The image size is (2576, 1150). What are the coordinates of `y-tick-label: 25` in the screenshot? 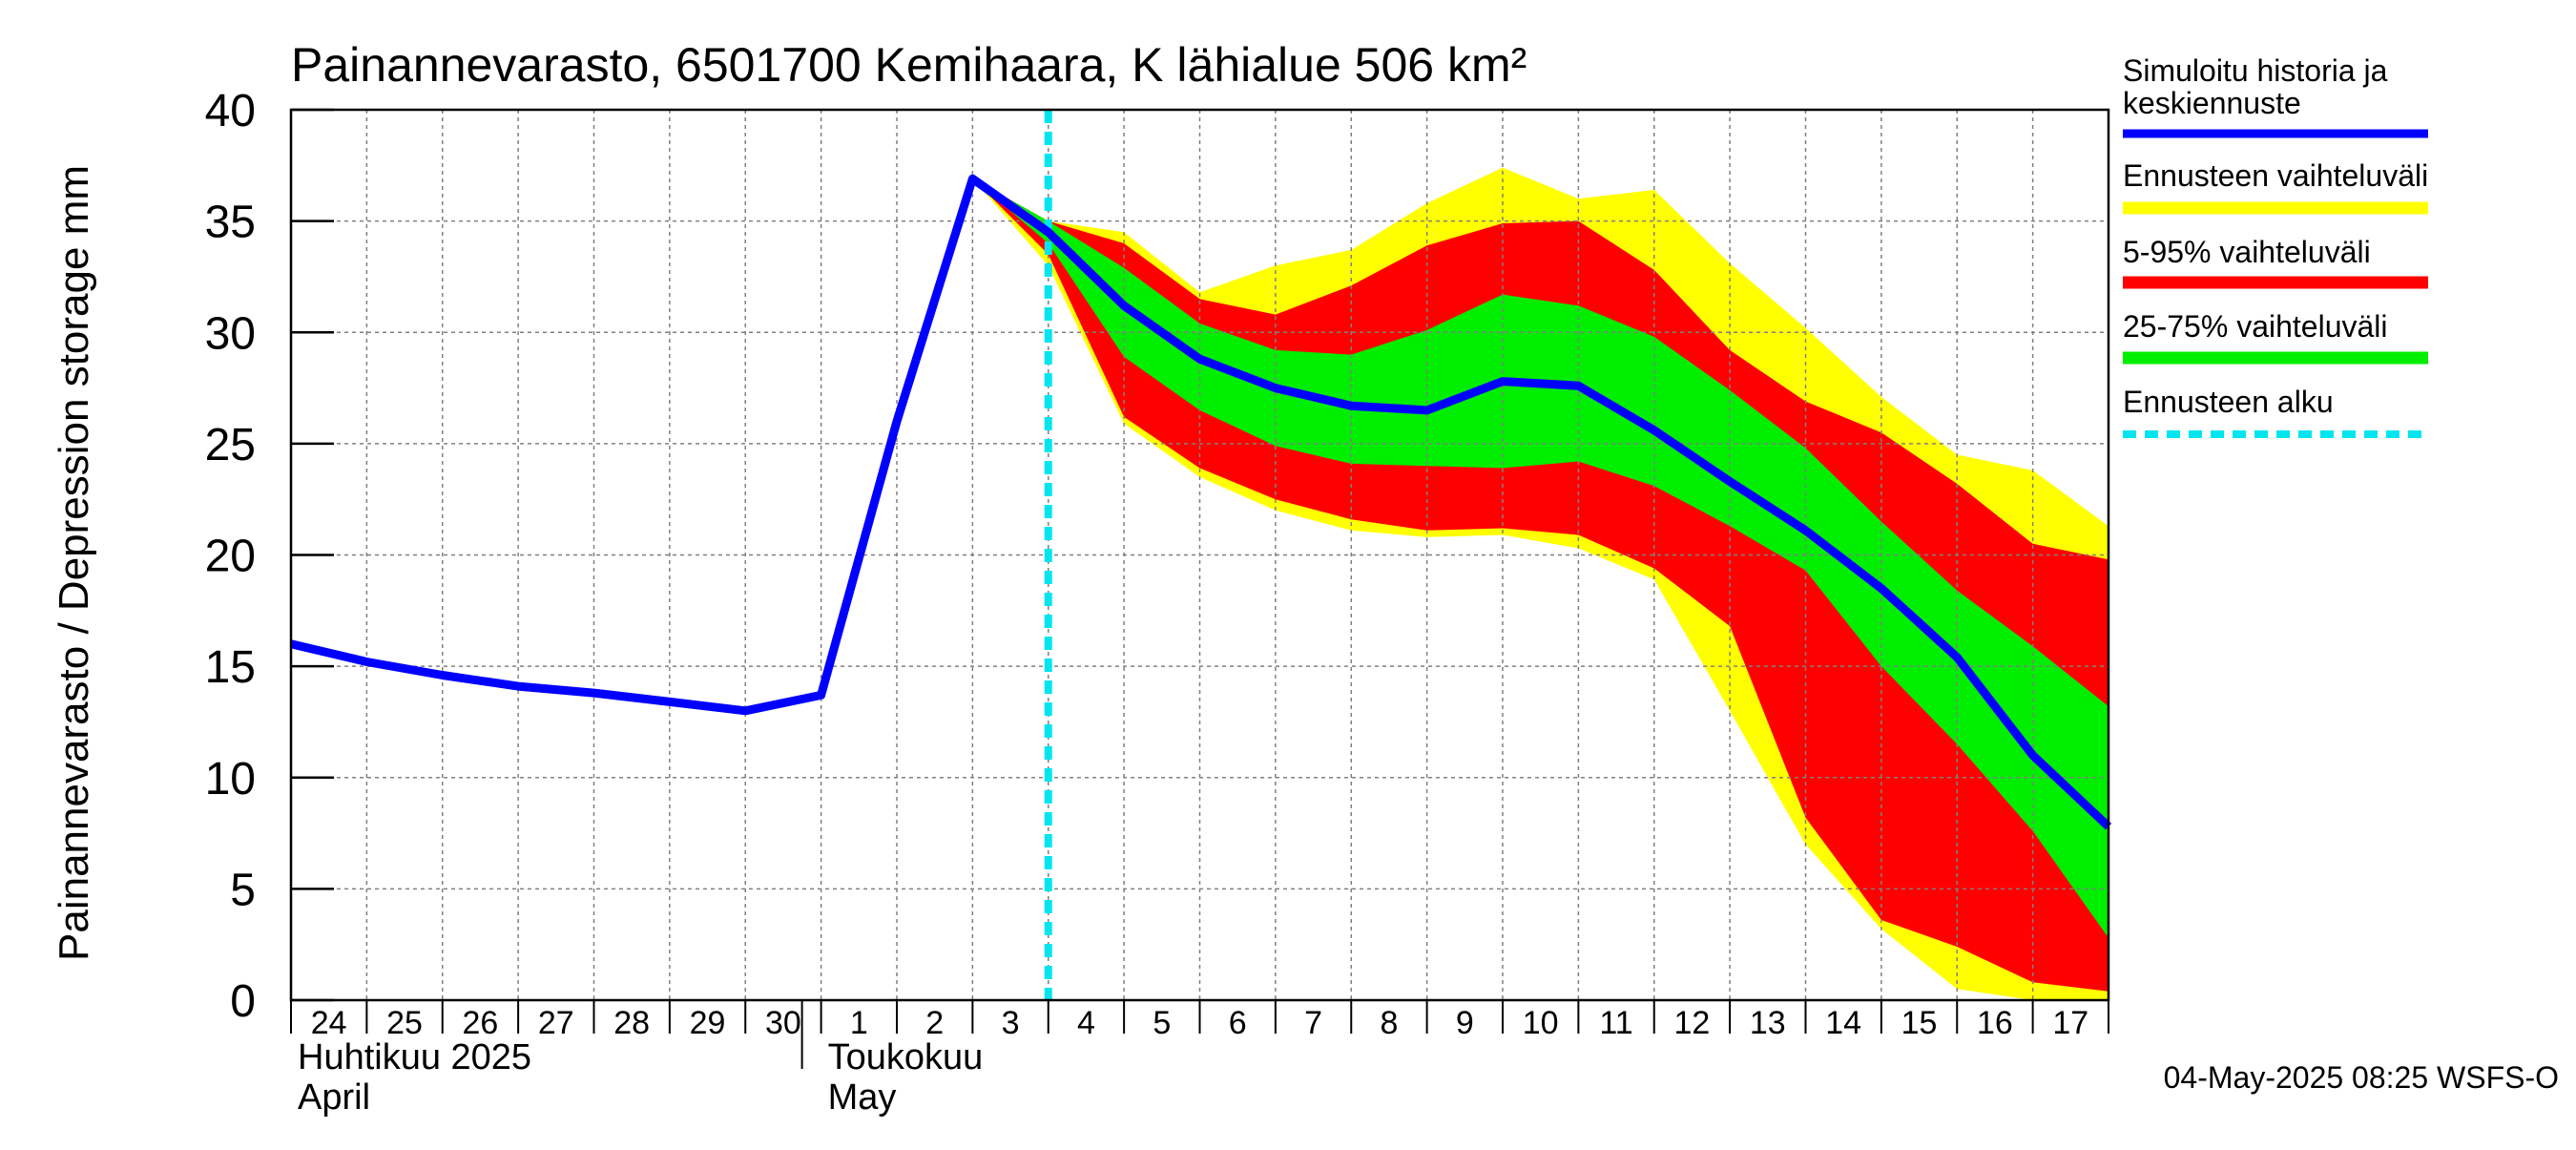 It's located at (230, 445).